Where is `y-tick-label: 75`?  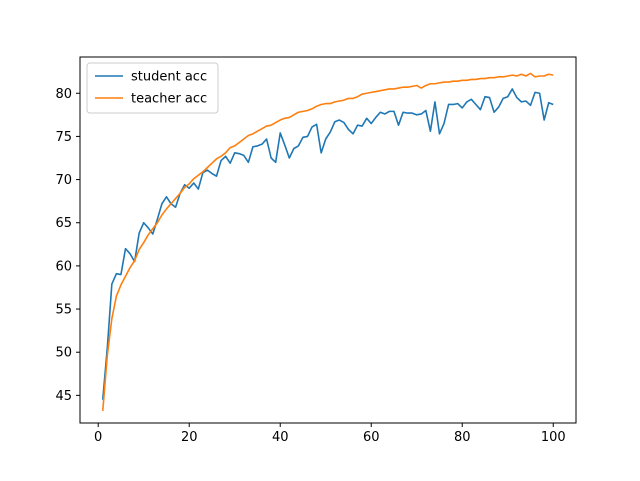
y-tick-label: 75 is located at coordinates (63, 137).